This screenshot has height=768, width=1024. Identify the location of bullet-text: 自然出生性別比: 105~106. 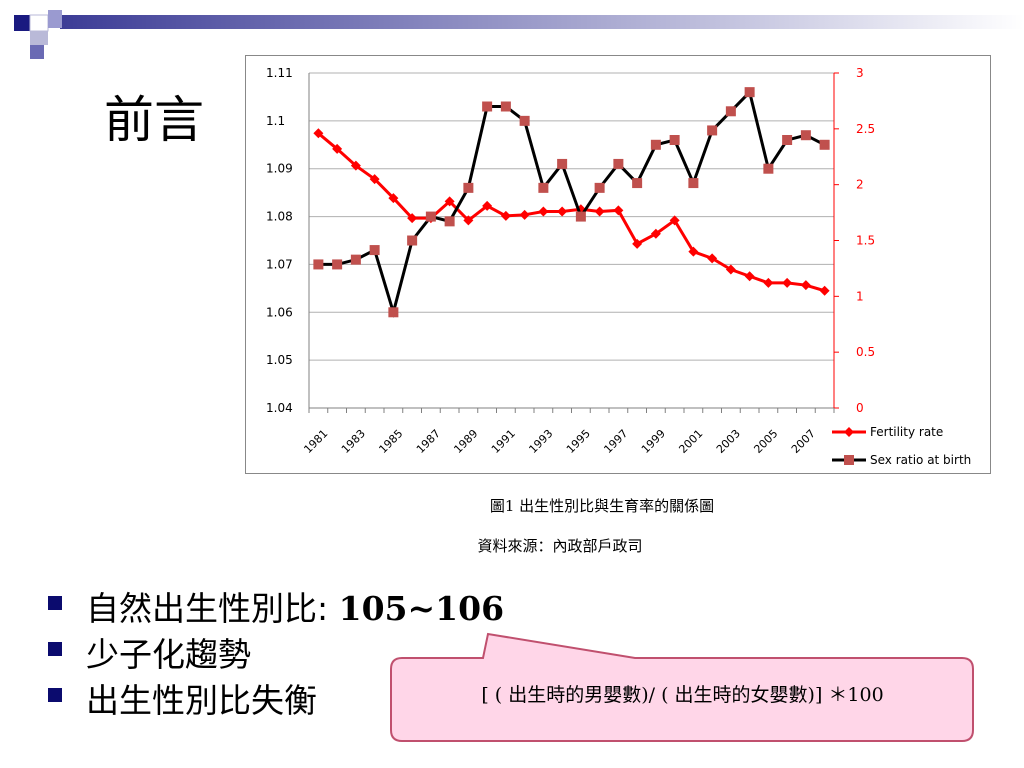
(295, 606).